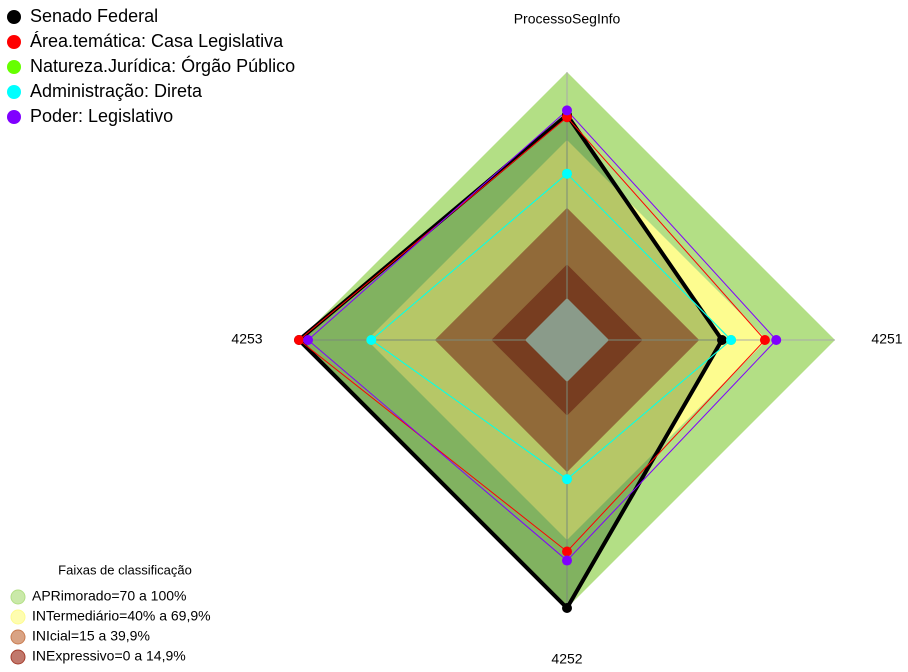 This screenshot has width=908, height=672. Describe the element at coordinates (246, 339) in the screenshot. I see `axis-label: 4253` at that location.